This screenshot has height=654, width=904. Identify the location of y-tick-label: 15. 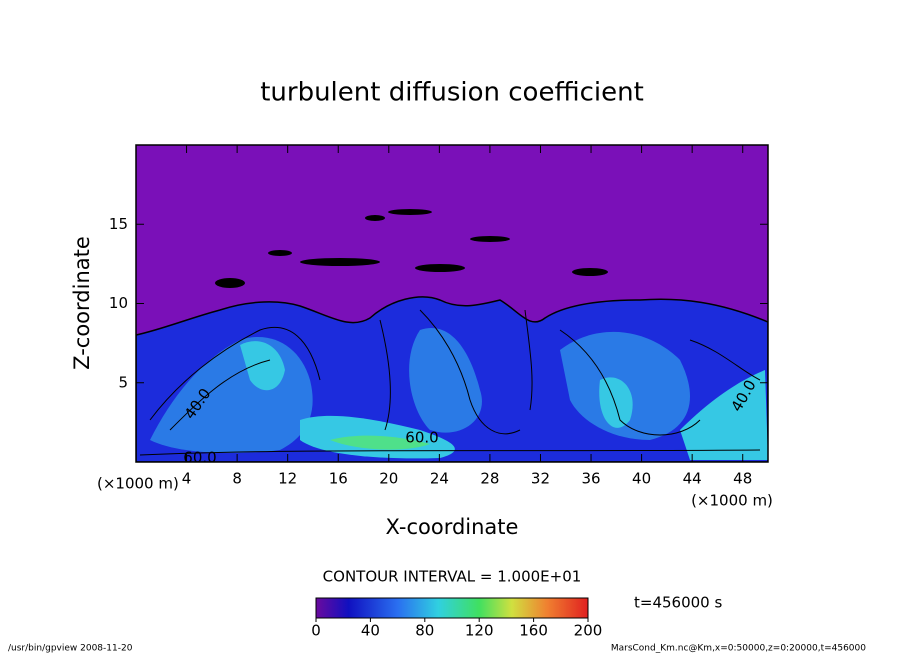
(118, 224).